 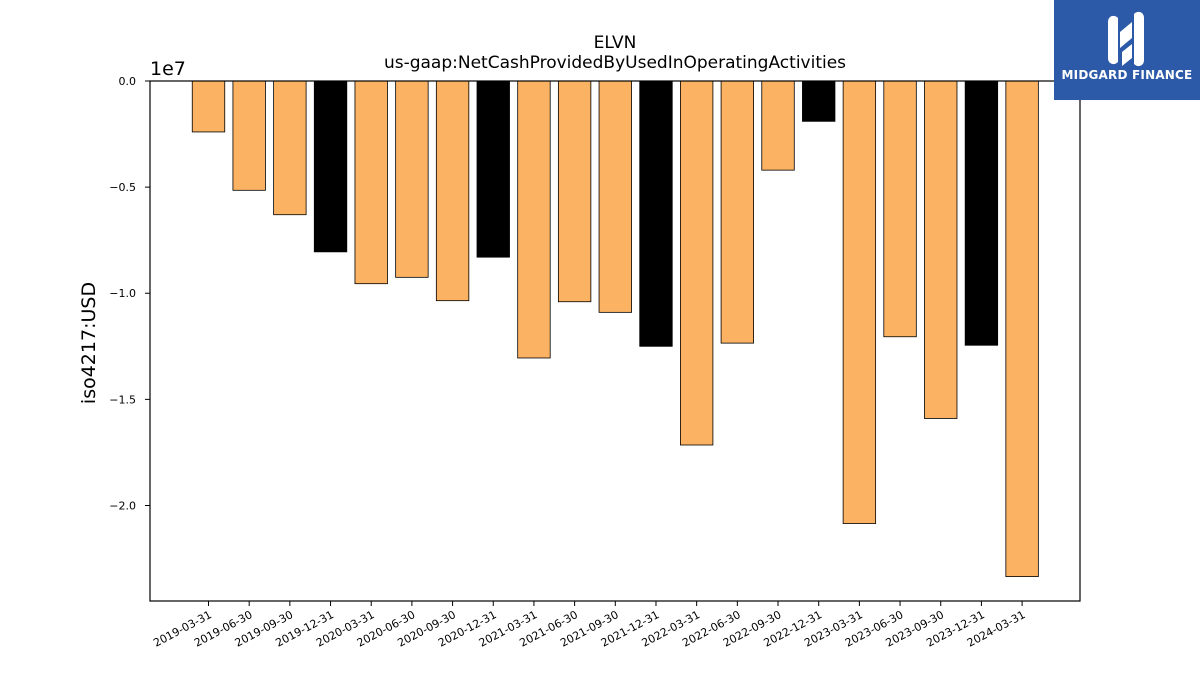 I want to click on y-tick-label: −2.0, so click(x=122, y=505).